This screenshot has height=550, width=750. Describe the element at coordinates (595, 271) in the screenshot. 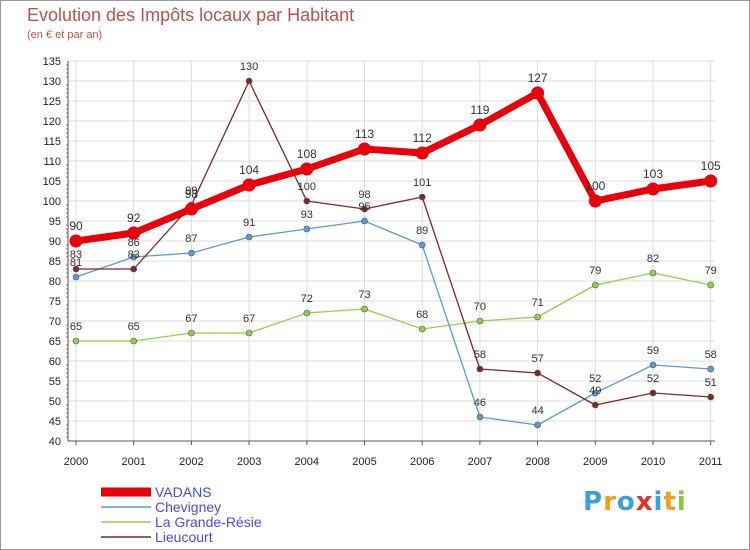

I see `data-label: 79` at that location.